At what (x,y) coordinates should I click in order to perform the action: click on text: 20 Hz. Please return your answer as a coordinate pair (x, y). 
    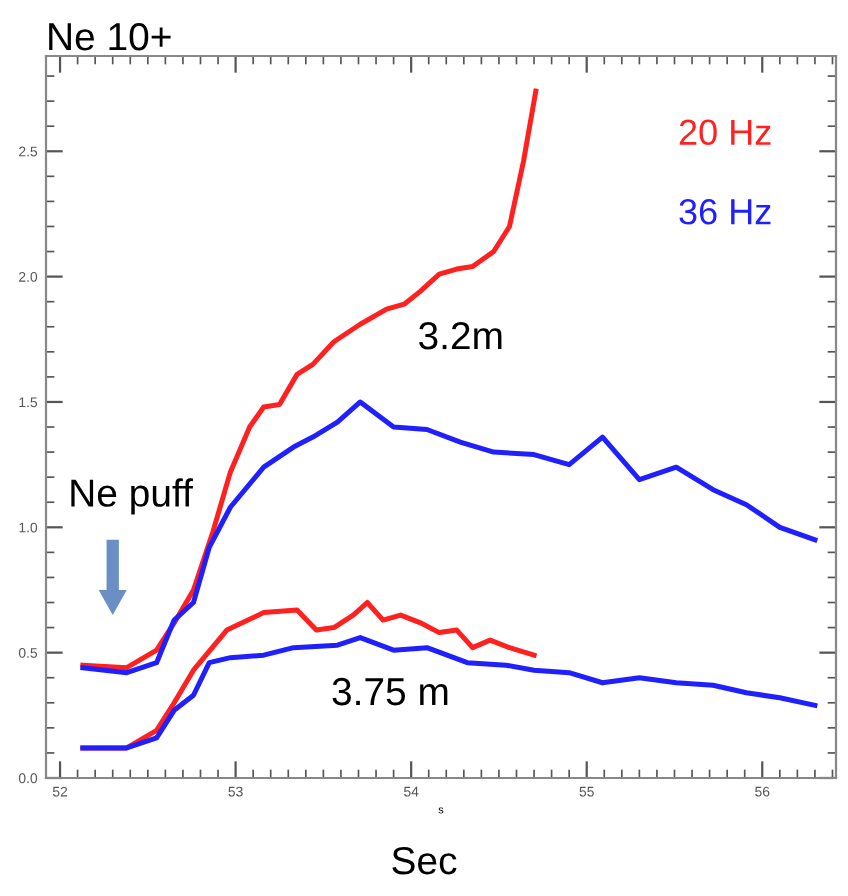
    Looking at the image, I should click on (725, 132).